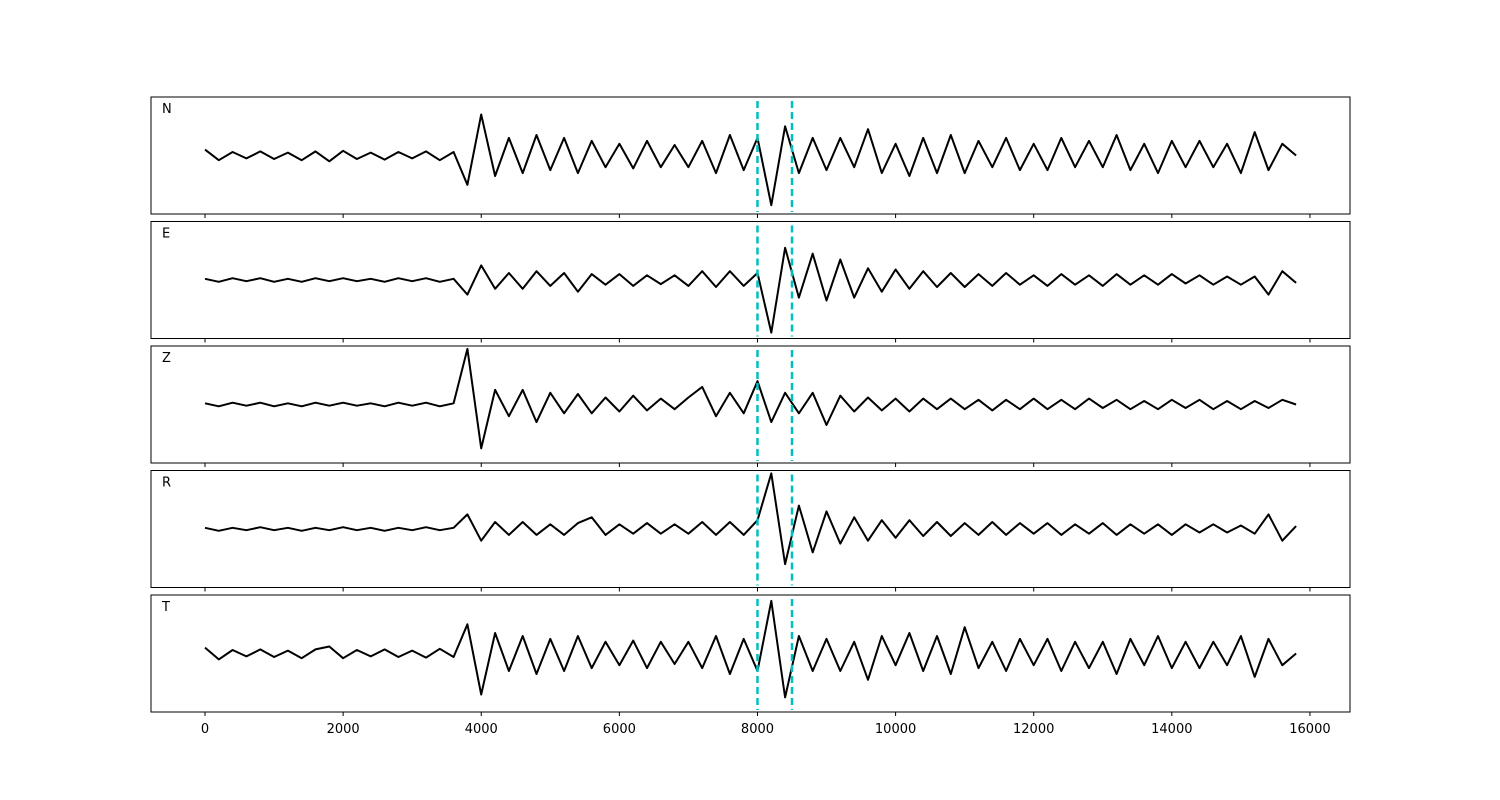  I want to click on x-tick-label: 6000, so click(619, 729).